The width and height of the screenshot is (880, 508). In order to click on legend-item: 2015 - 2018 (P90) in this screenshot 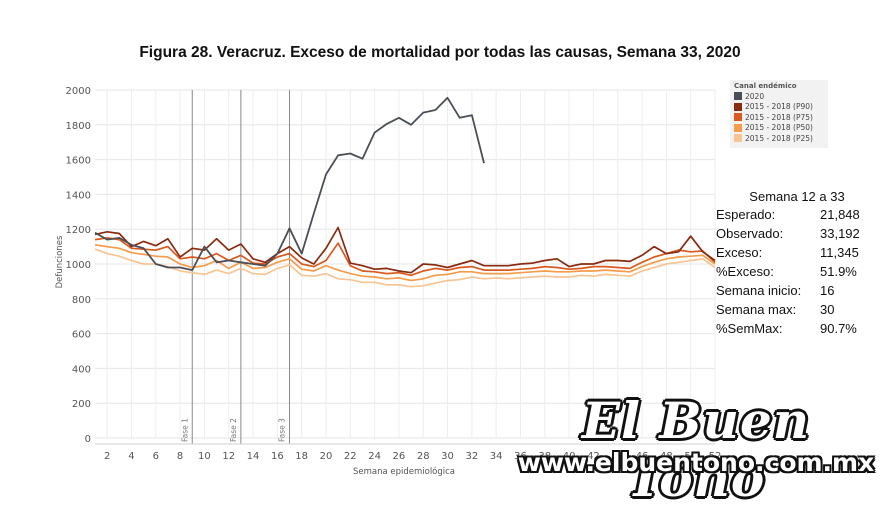, I will do `click(779, 107)`.